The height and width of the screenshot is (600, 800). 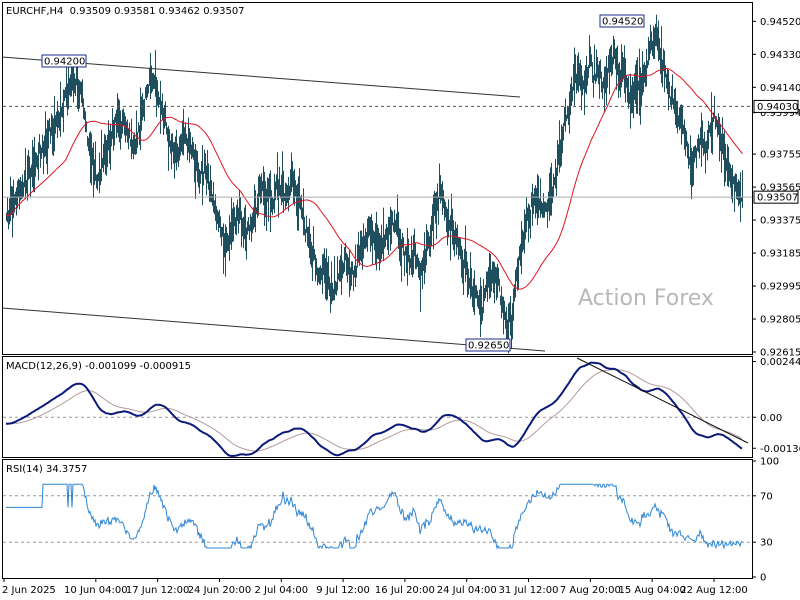 I want to click on macd-main-line, so click(x=374, y=409).